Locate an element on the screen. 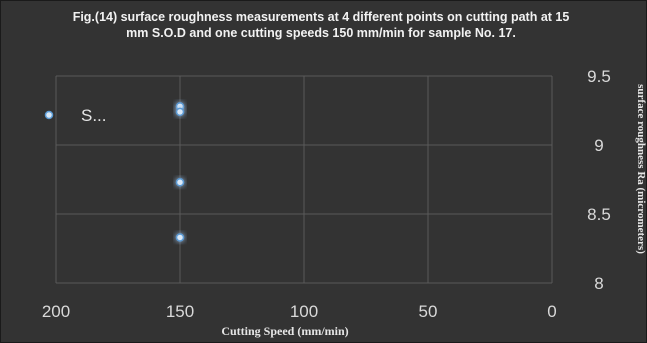  legend-marker is located at coordinates (49, 115).